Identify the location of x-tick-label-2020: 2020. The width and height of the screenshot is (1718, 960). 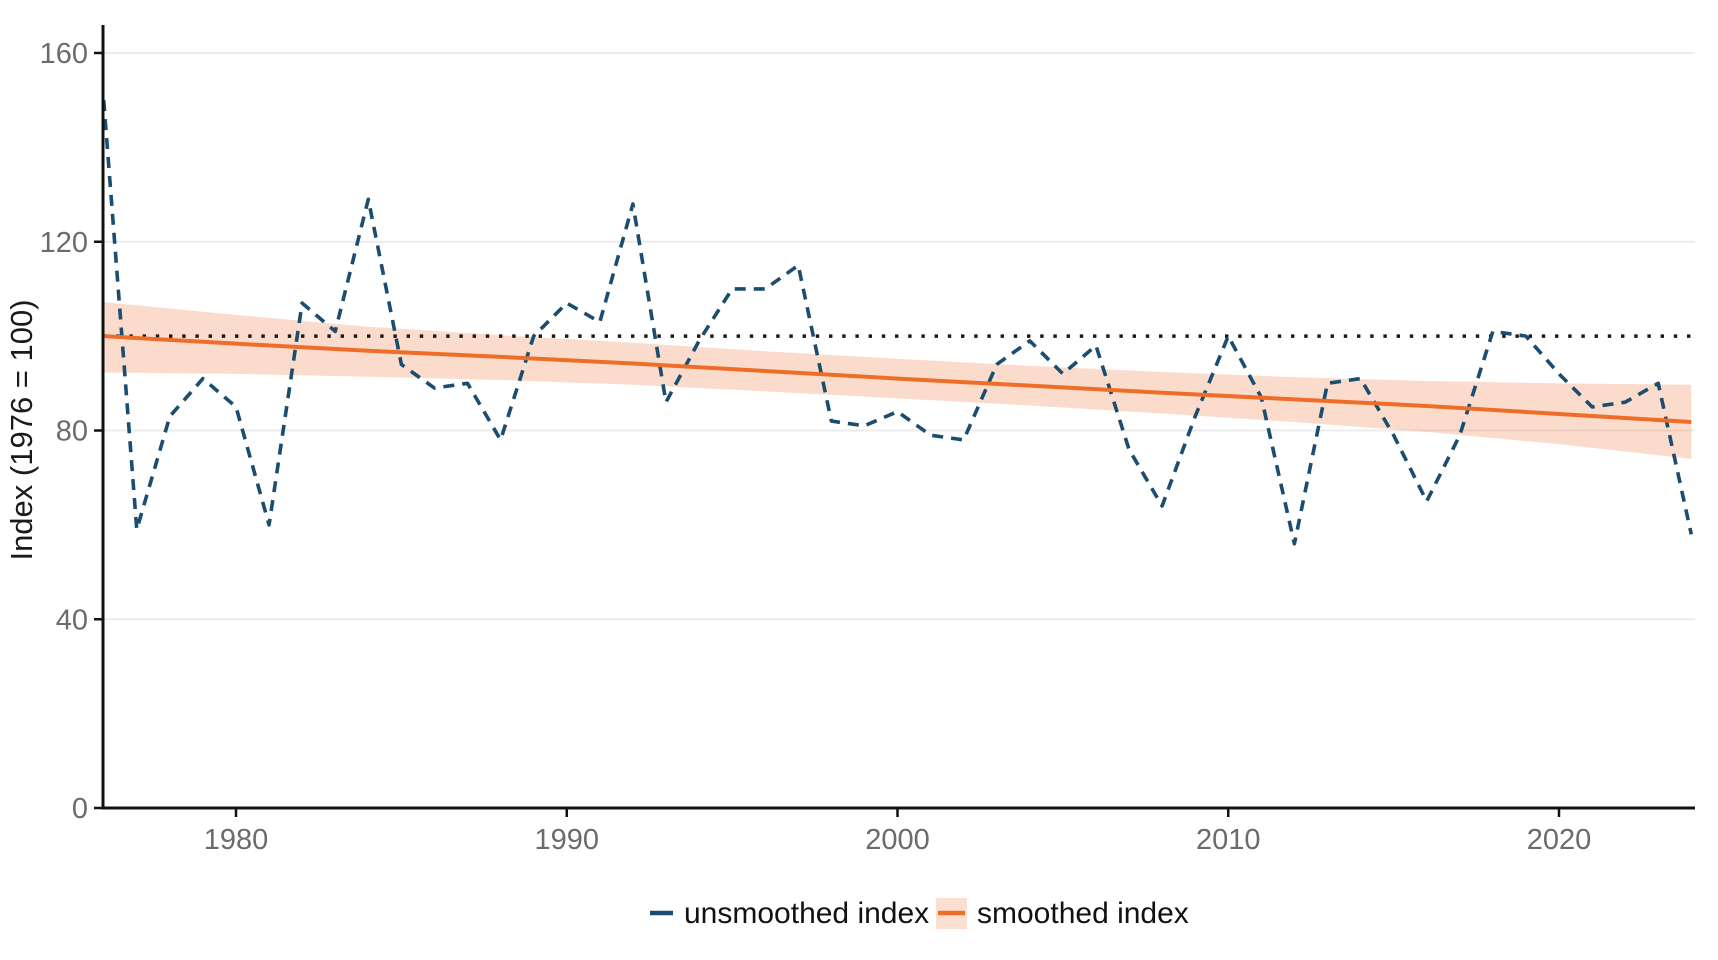
(1559, 840).